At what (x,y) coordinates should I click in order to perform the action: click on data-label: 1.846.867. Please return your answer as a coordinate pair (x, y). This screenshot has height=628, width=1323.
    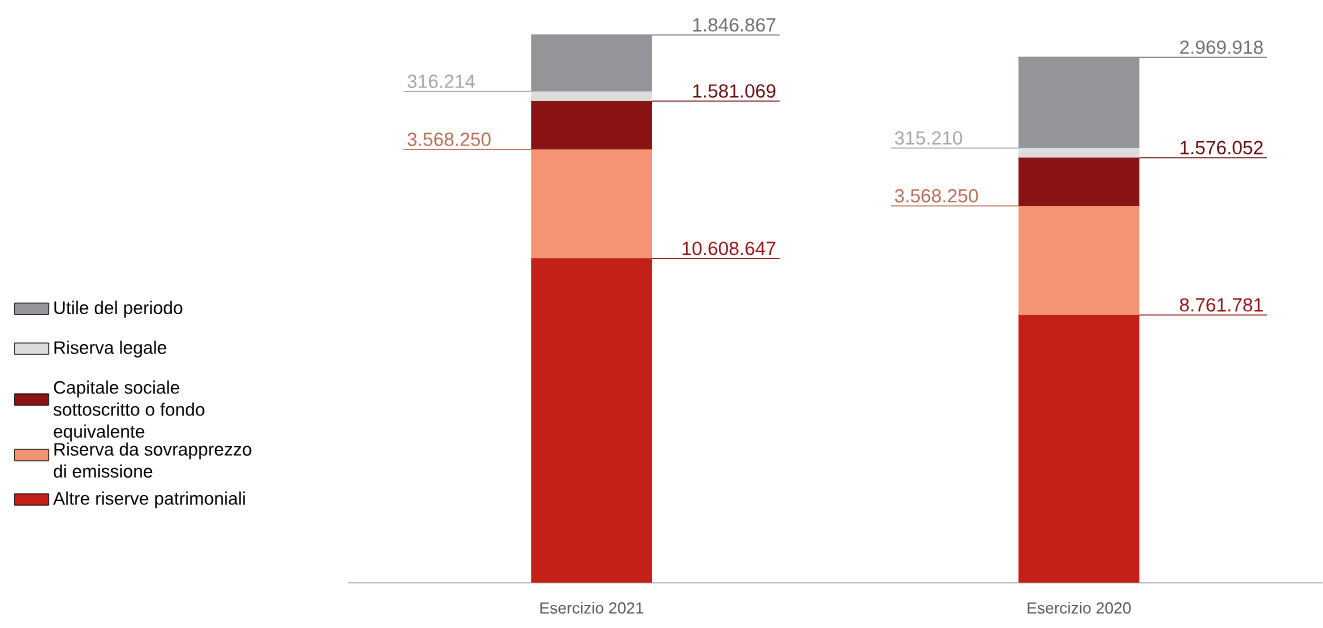
    Looking at the image, I should click on (734, 25).